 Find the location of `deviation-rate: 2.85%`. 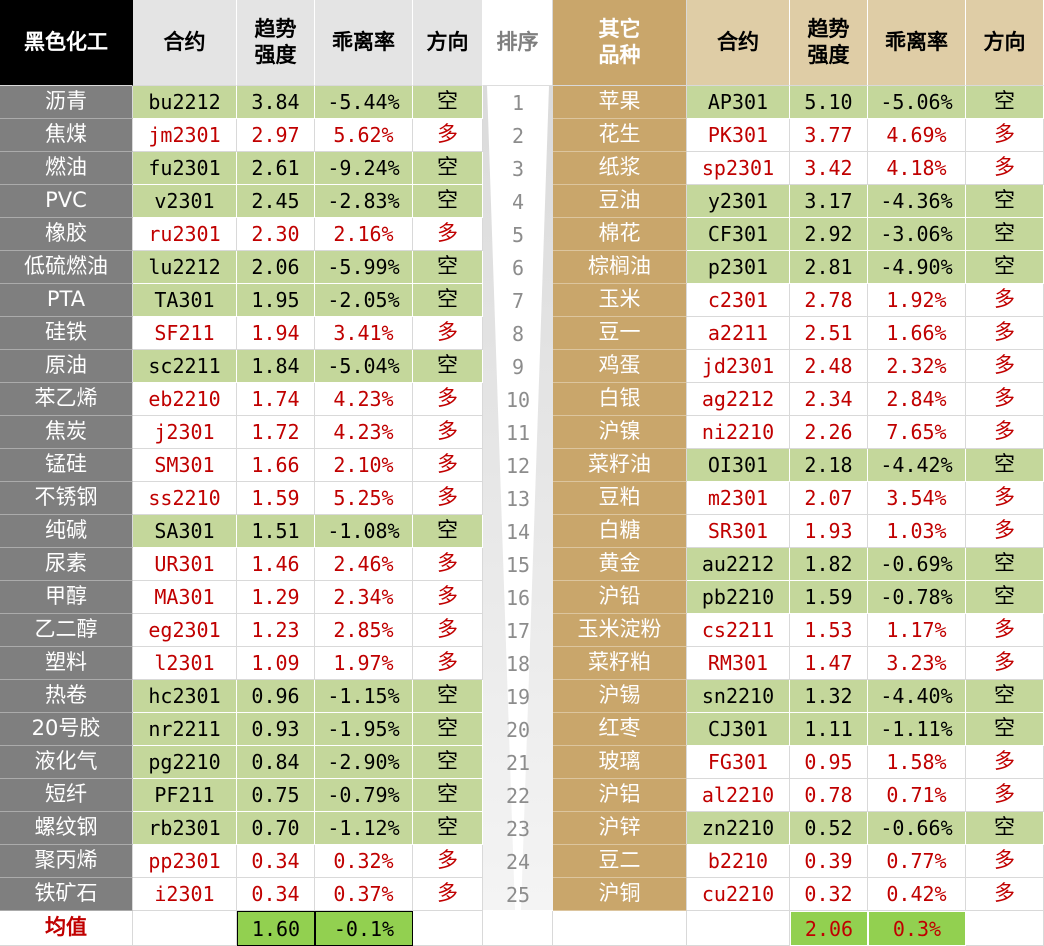

deviation-rate: 2.85% is located at coordinates (364, 630).